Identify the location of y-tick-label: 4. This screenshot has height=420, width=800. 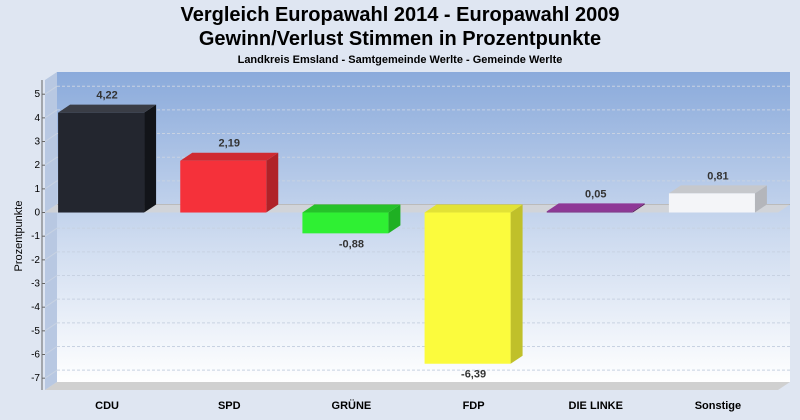
(37, 118).